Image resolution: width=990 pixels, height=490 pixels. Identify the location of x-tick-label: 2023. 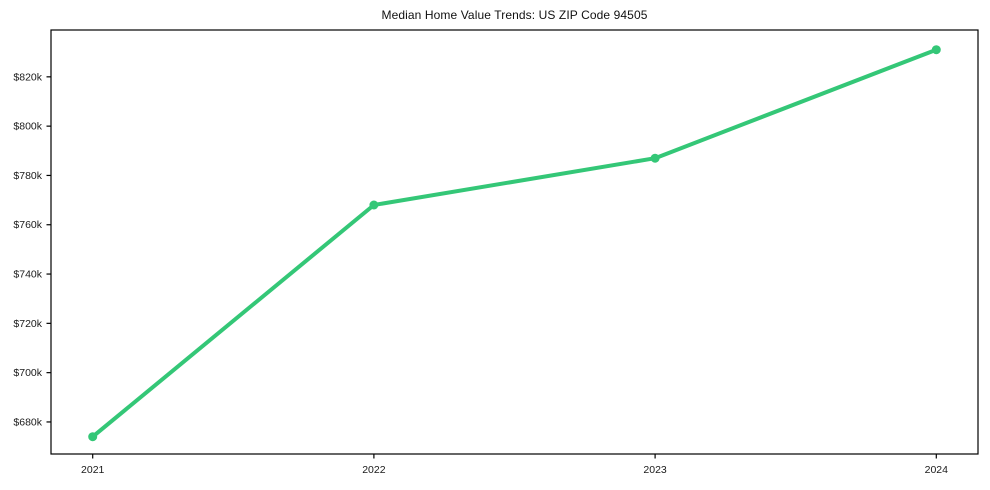
(655, 470).